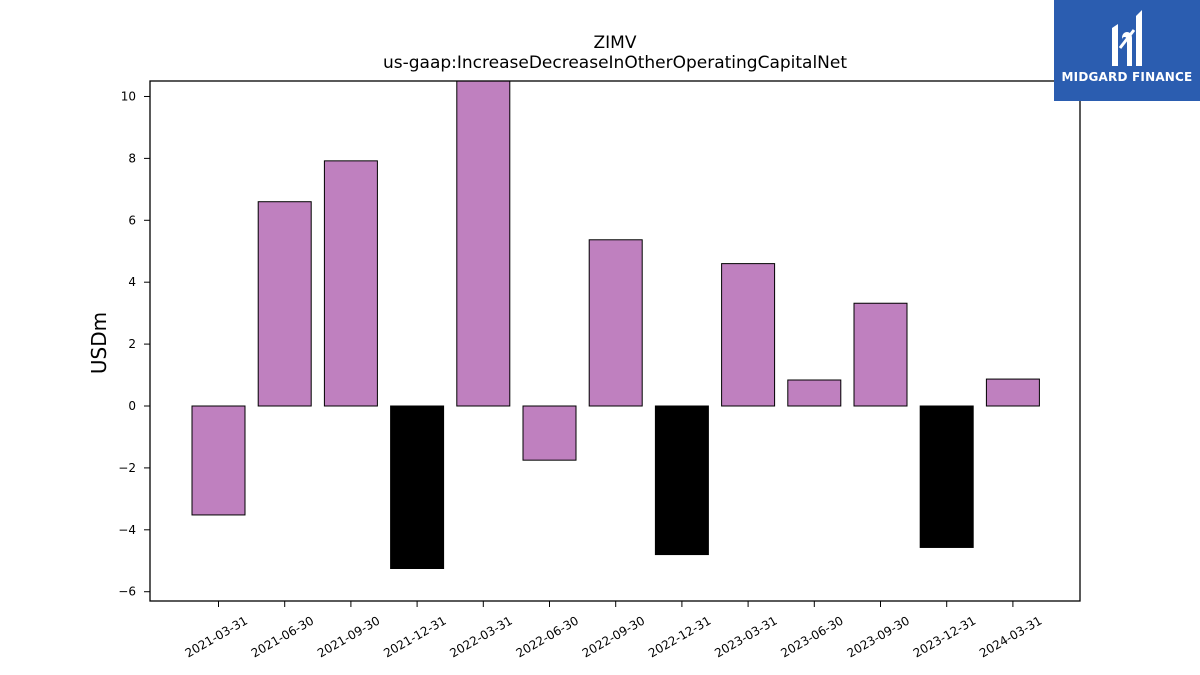 This screenshot has width=1200, height=675. Describe the element at coordinates (127, 530) in the screenshot. I see `y-tick-label: −4` at that location.